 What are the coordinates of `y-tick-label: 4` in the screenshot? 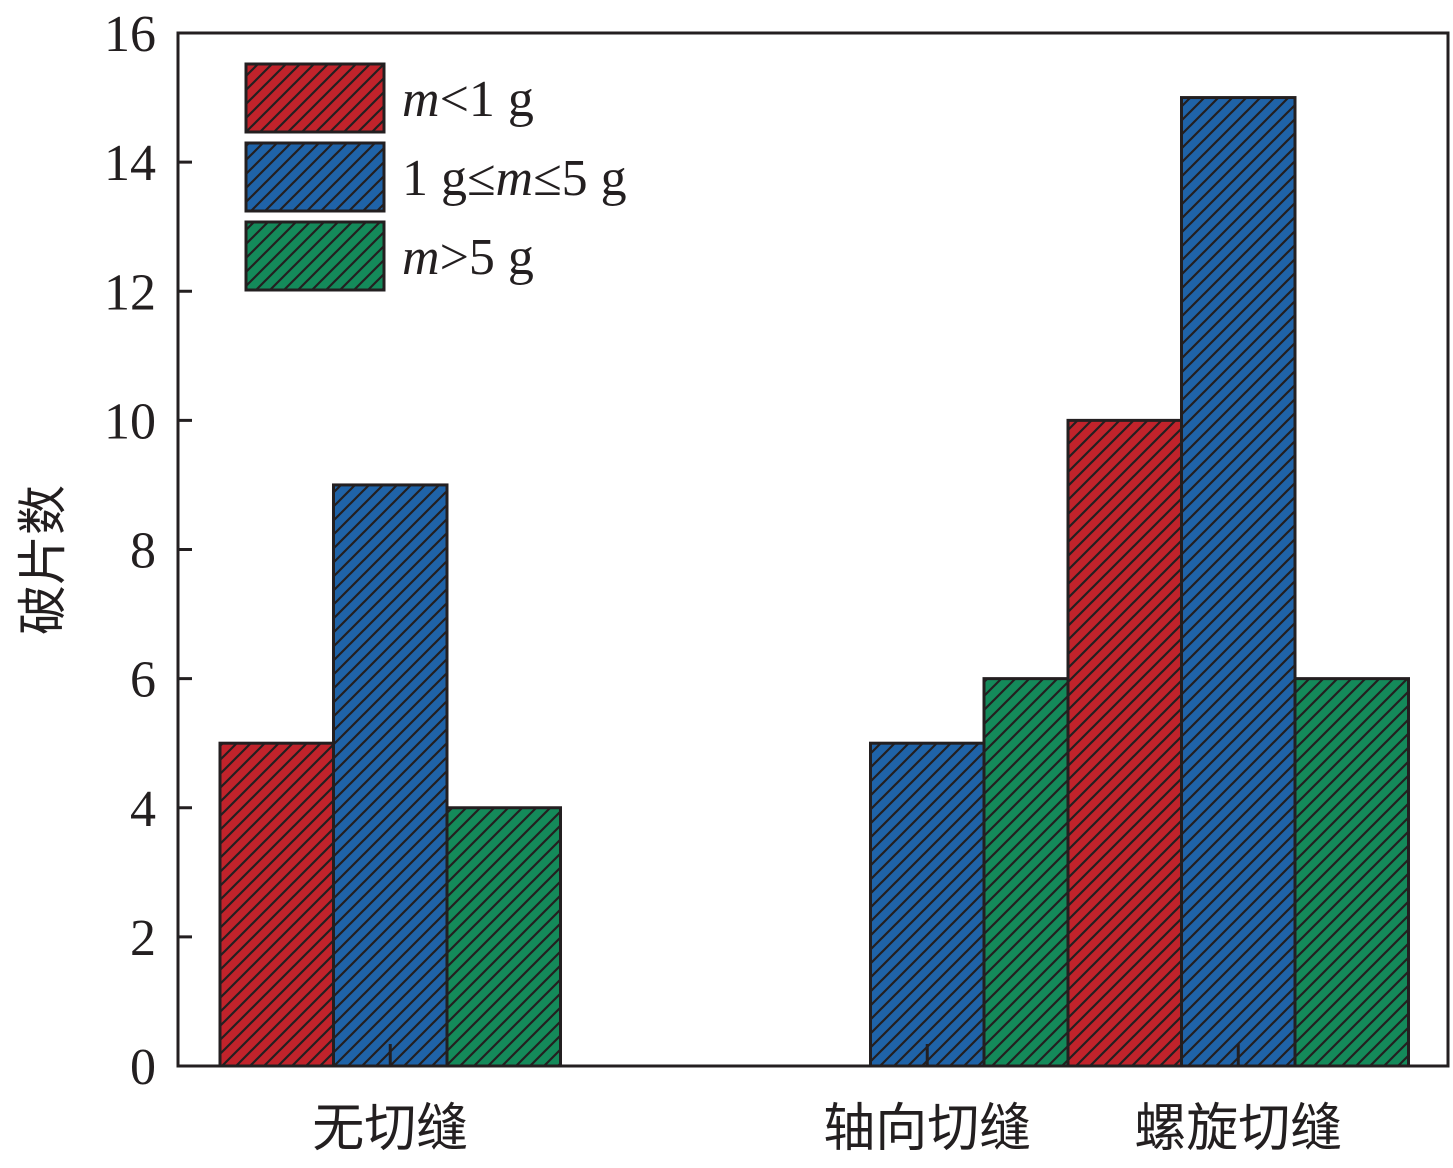 It's located at (143, 809).